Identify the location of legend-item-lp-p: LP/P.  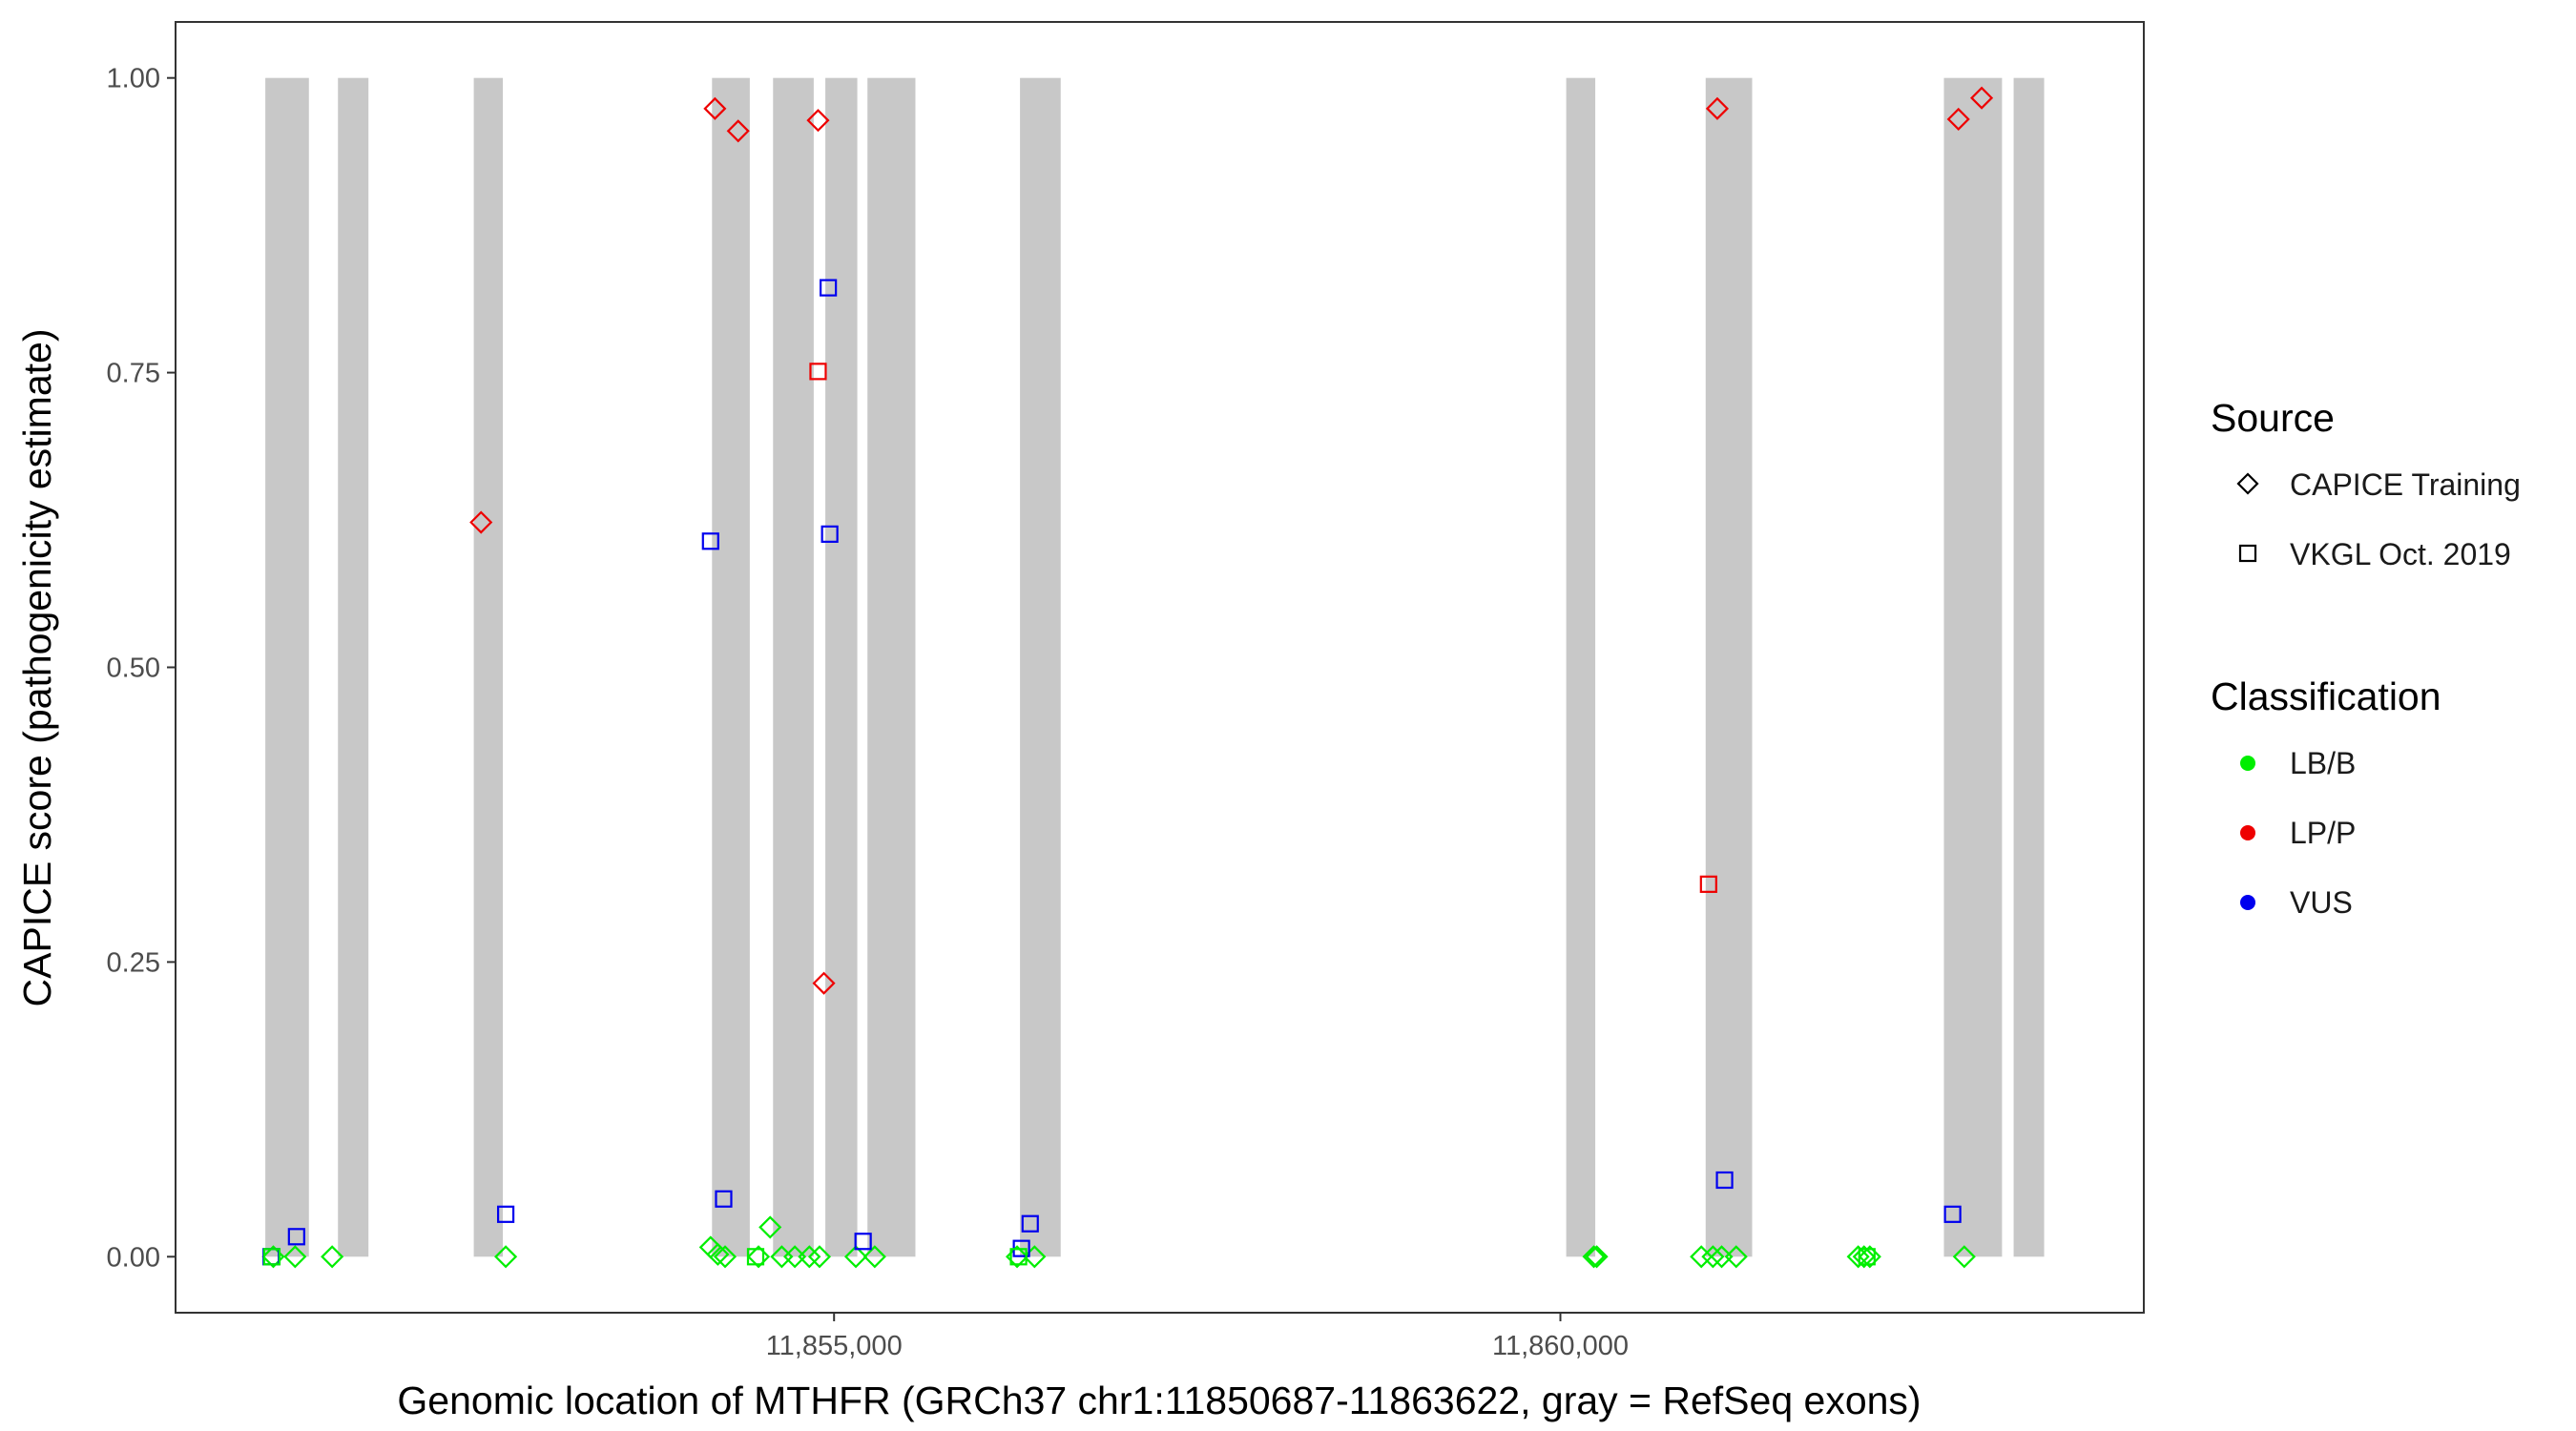
(2298, 833).